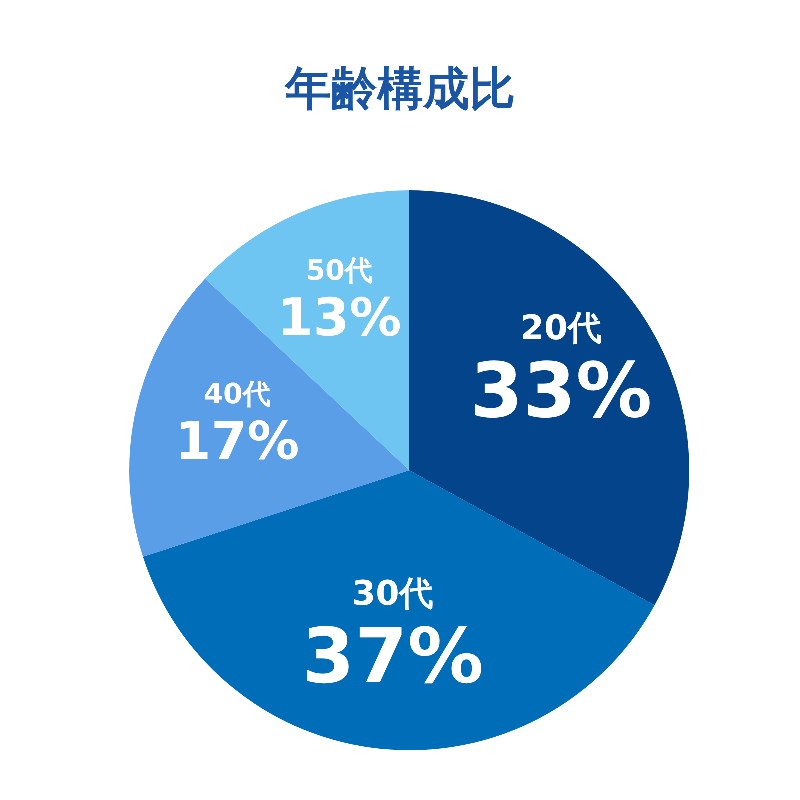 The image size is (800, 800). I want to click on data-label: 37%, so click(393, 656).